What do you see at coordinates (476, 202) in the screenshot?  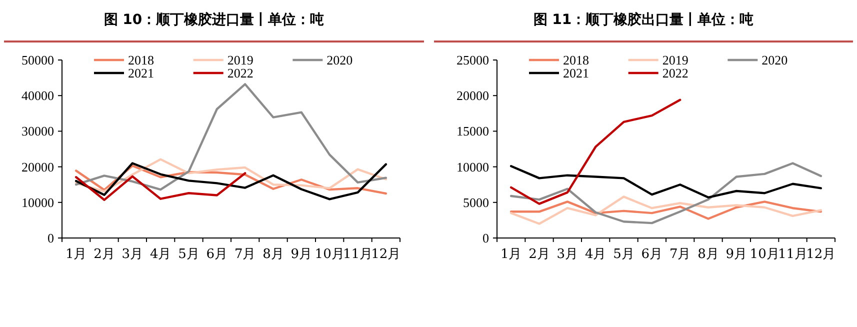 I see `y-tick-label: 5000` at bounding box center [476, 202].